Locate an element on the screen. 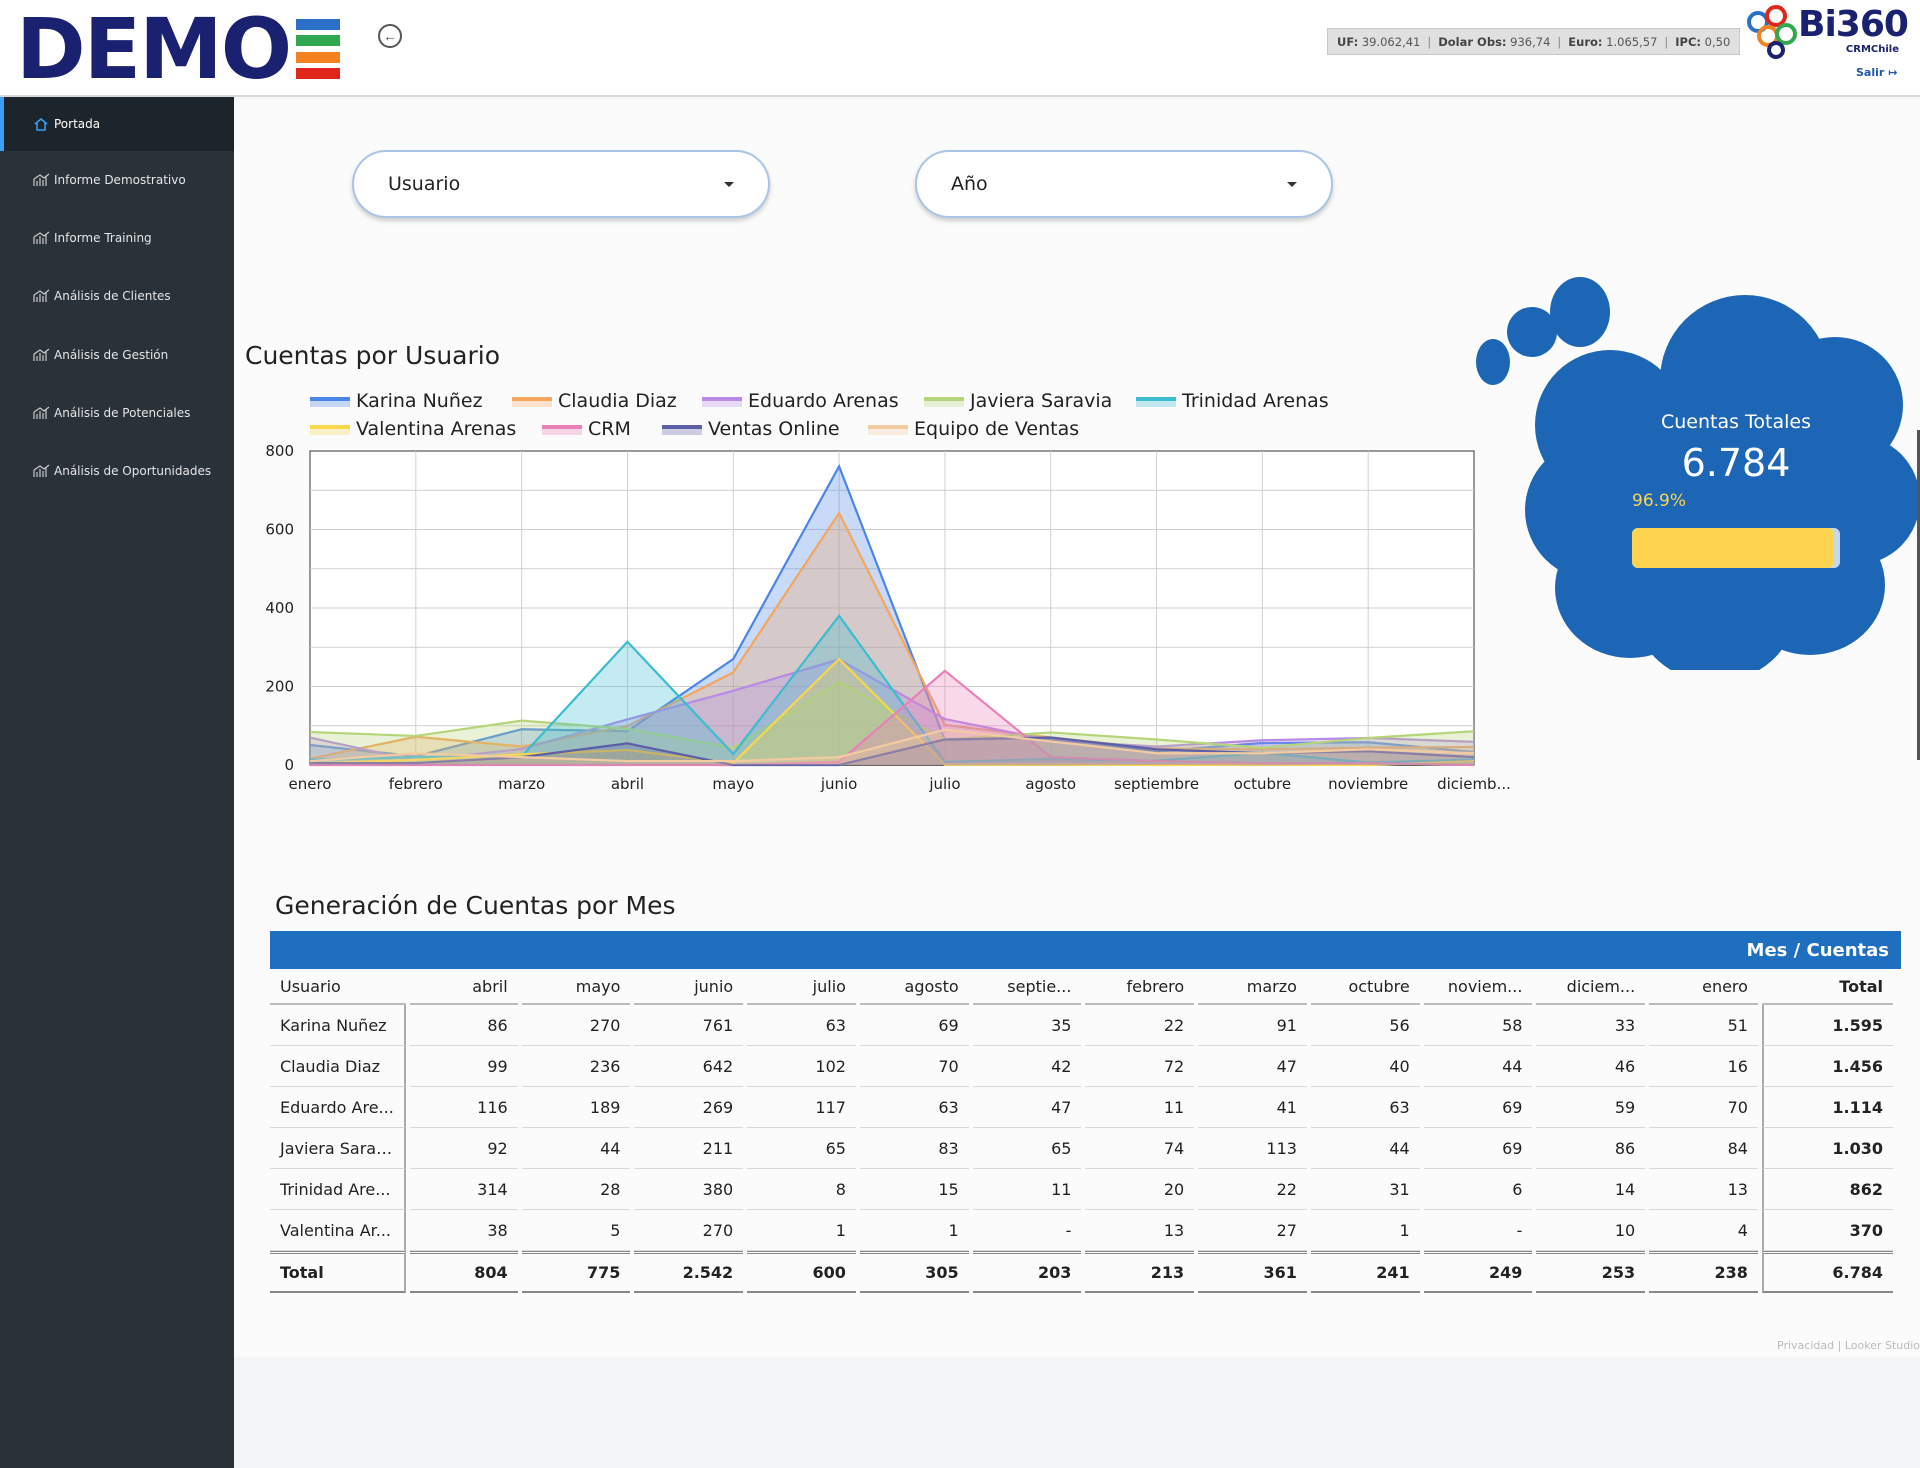 This screenshot has width=1920, height=1468. month-value-cell: 44 is located at coordinates (1365, 1148).